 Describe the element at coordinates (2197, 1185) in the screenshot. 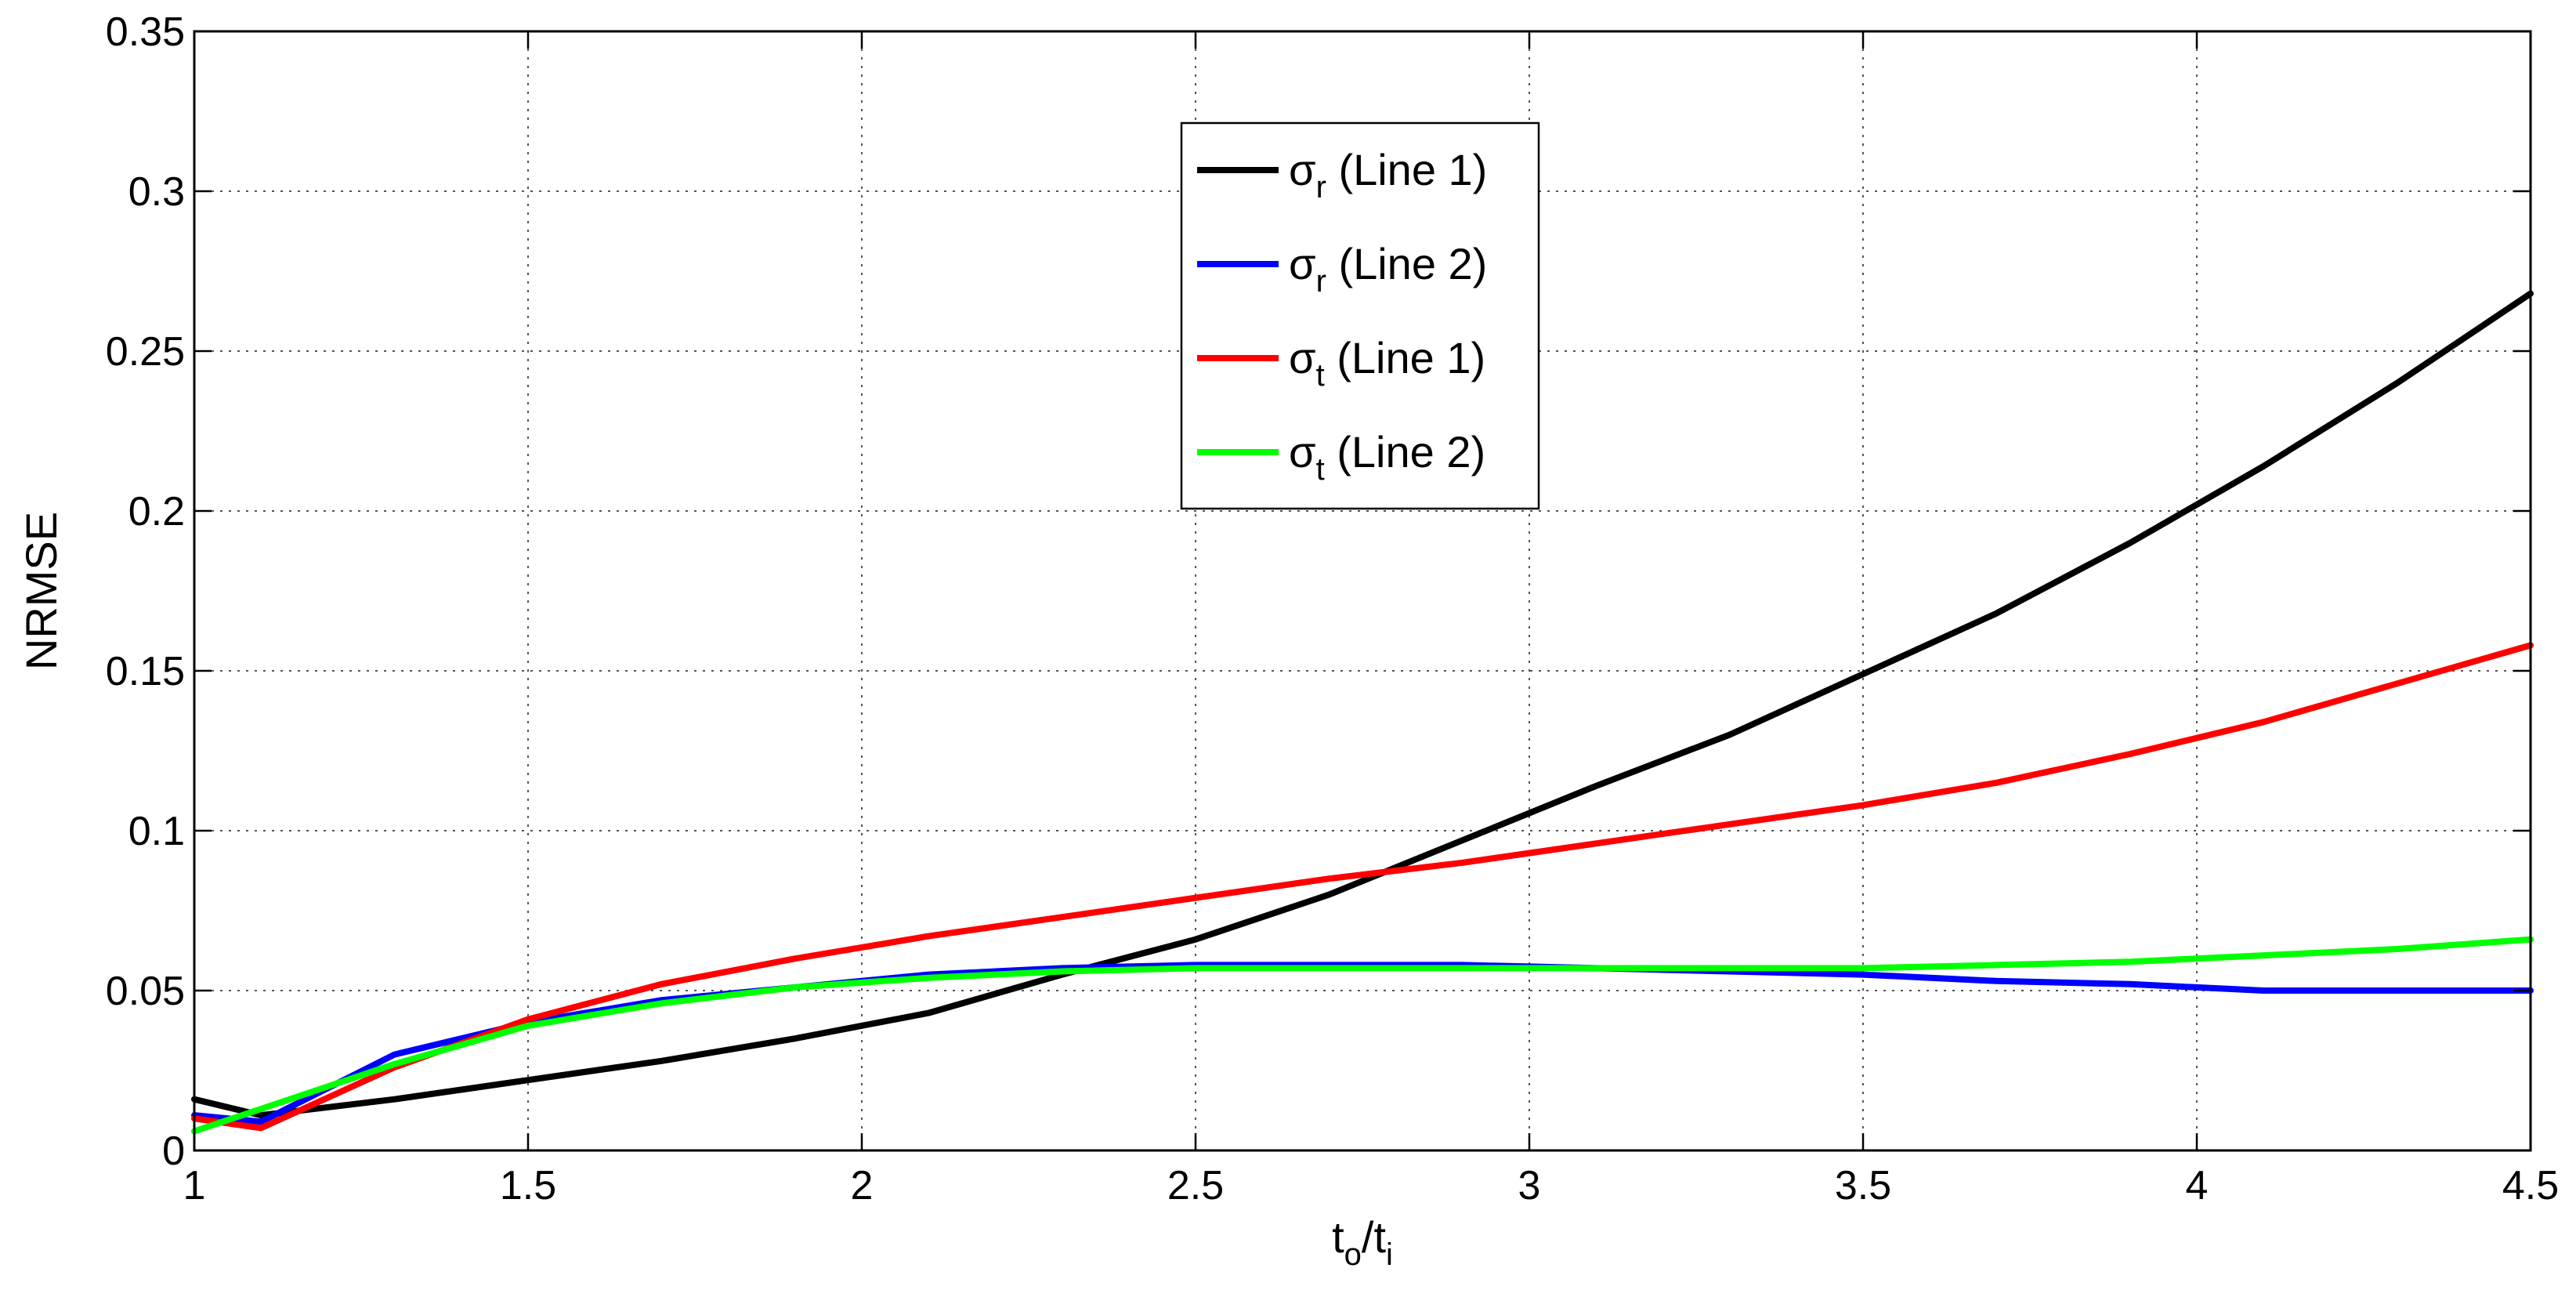

I see `x-tick-label: 4` at that location.